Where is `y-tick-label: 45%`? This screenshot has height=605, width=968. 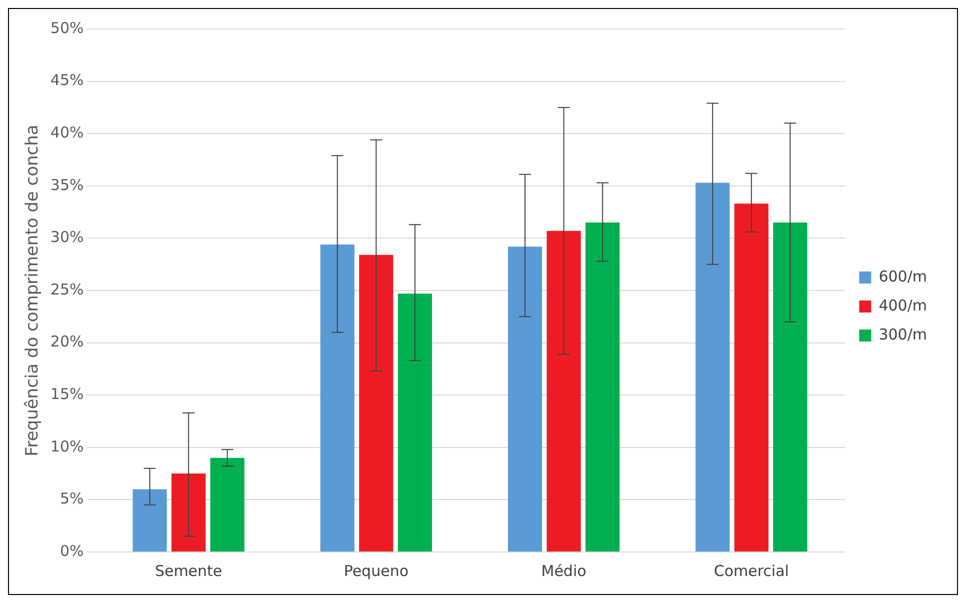
y-tick-label: 45% is located at coordinates (67, 80).